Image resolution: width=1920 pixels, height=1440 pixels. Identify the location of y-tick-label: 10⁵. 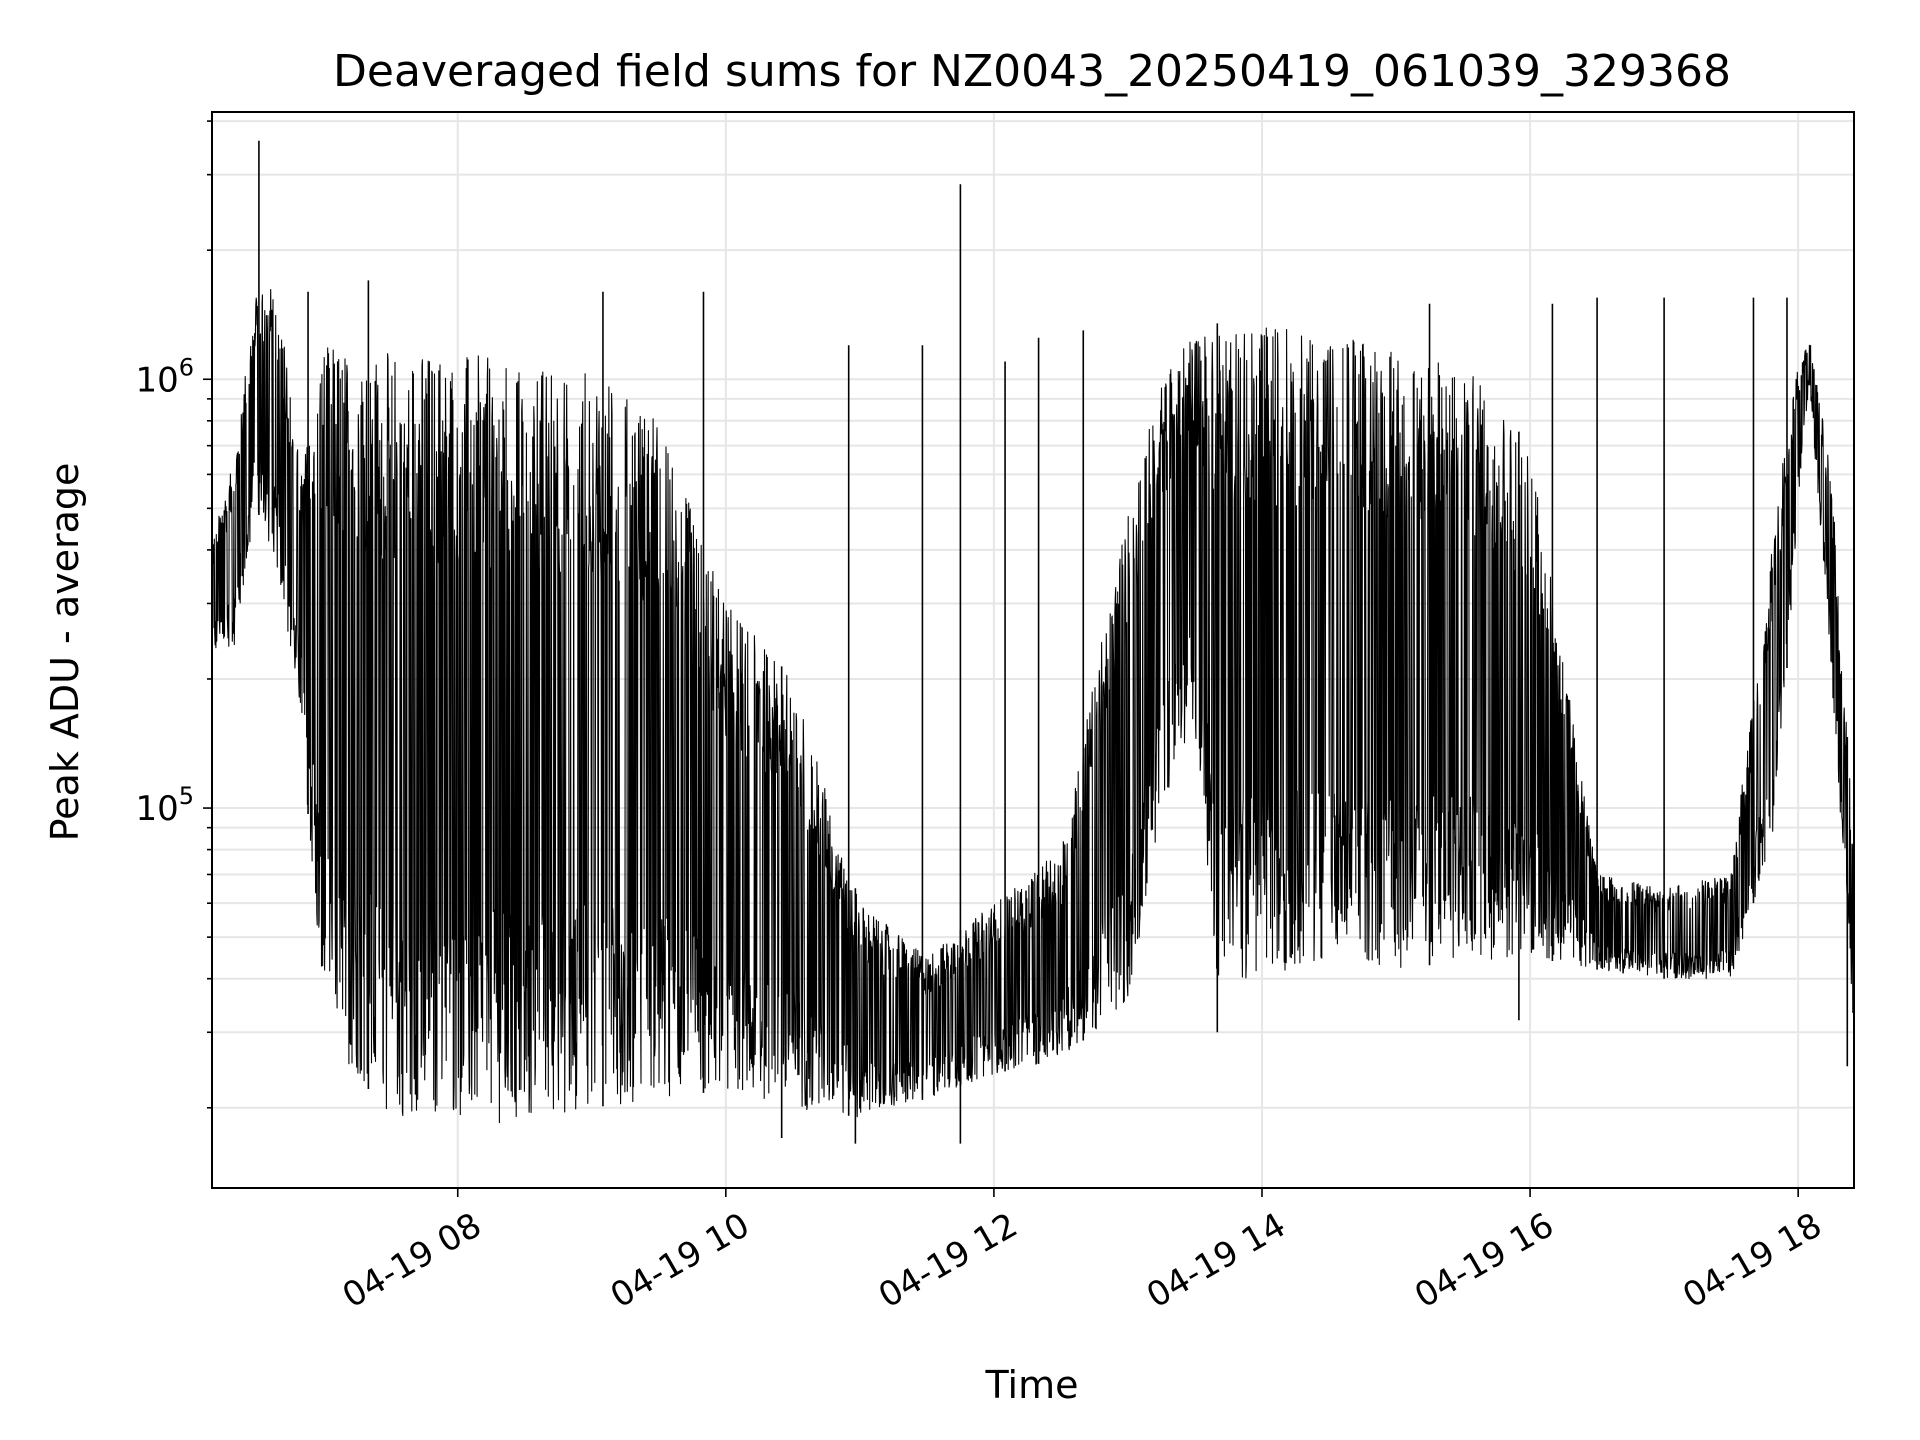
(164, 805).